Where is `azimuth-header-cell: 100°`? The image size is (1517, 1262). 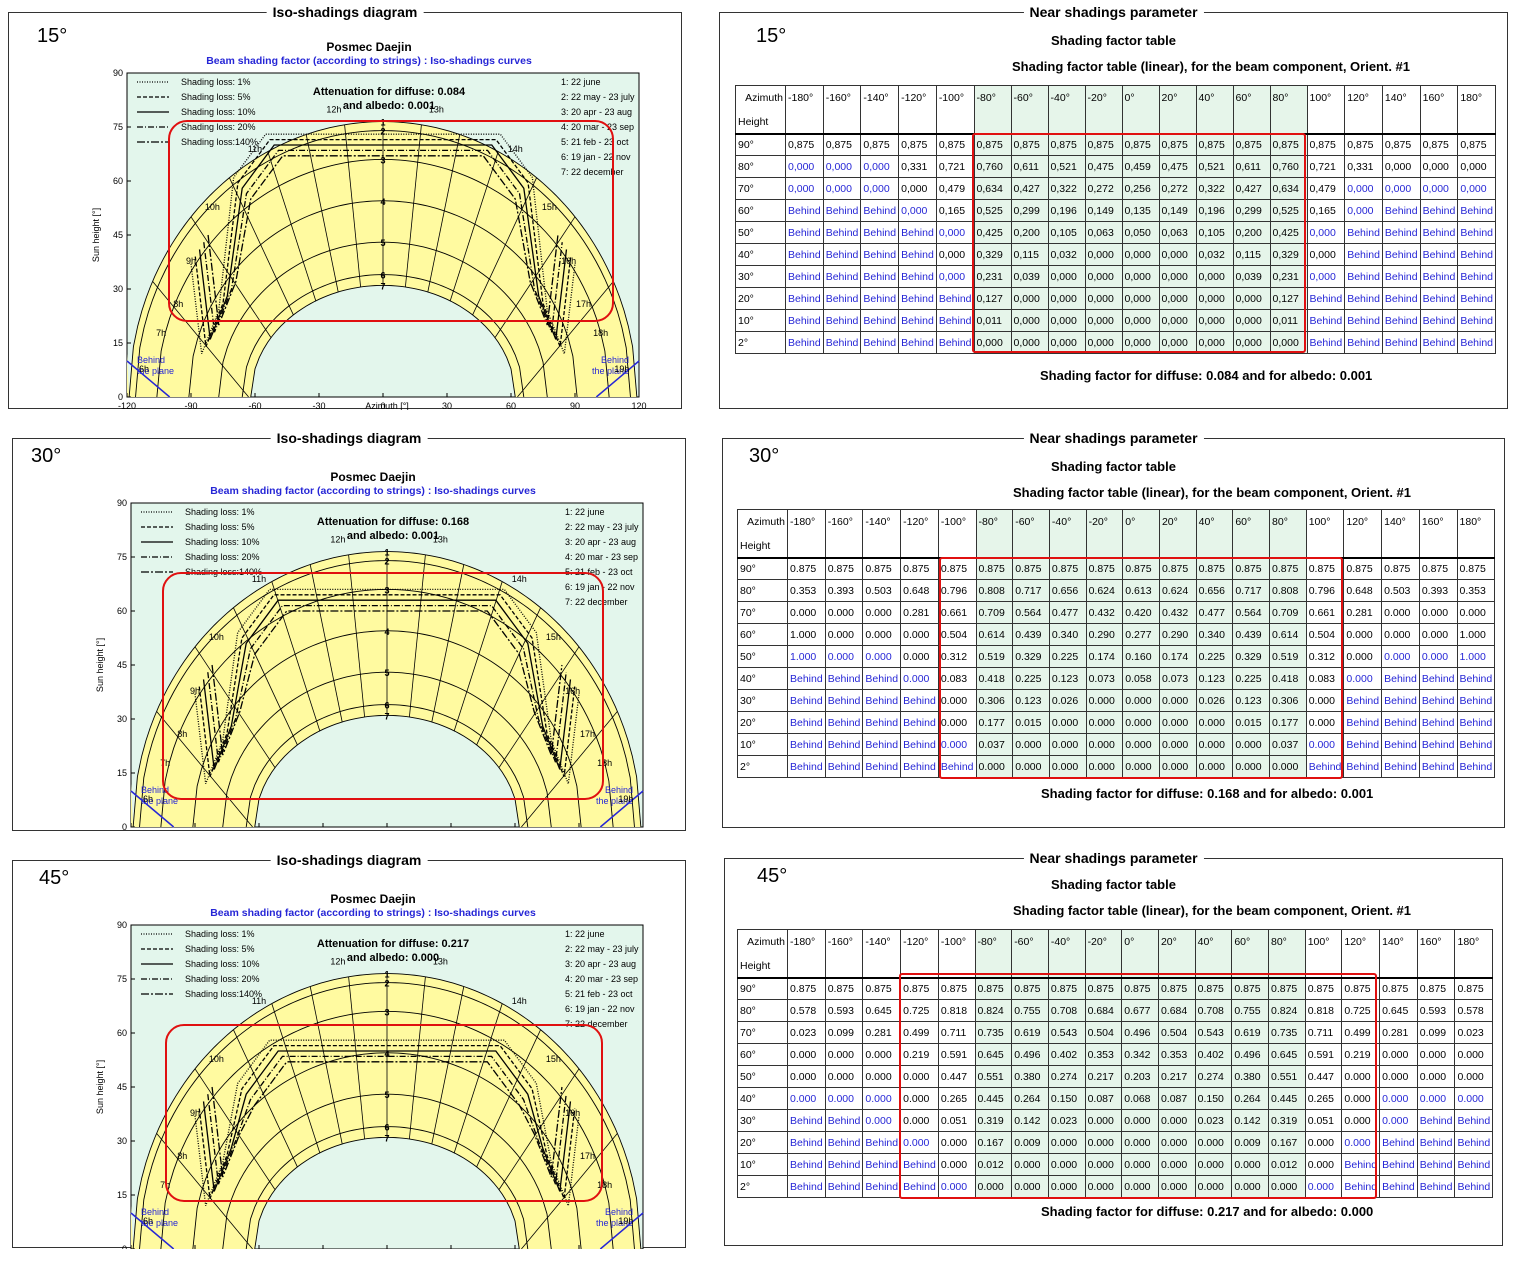
azimuth-header-cell: 100° is located at coordinates (1325, 533).